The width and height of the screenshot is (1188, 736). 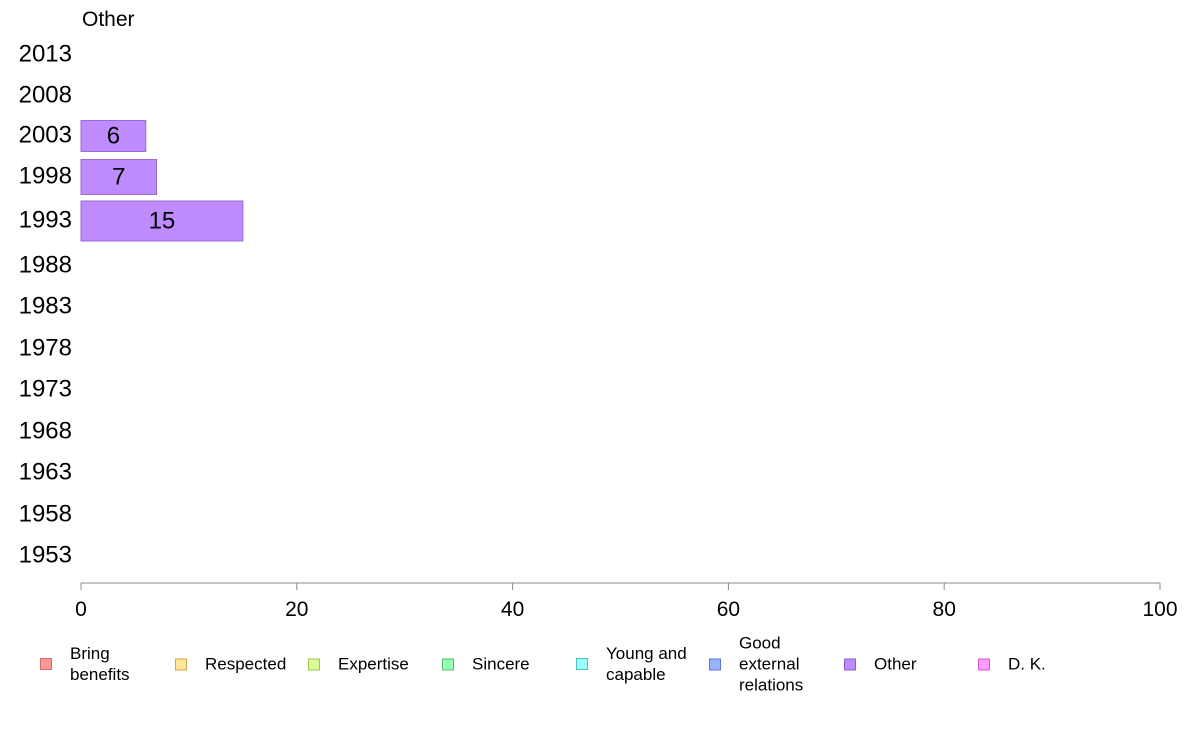 I want to click on bar-value-label: 6, so click(x=113, y=135).